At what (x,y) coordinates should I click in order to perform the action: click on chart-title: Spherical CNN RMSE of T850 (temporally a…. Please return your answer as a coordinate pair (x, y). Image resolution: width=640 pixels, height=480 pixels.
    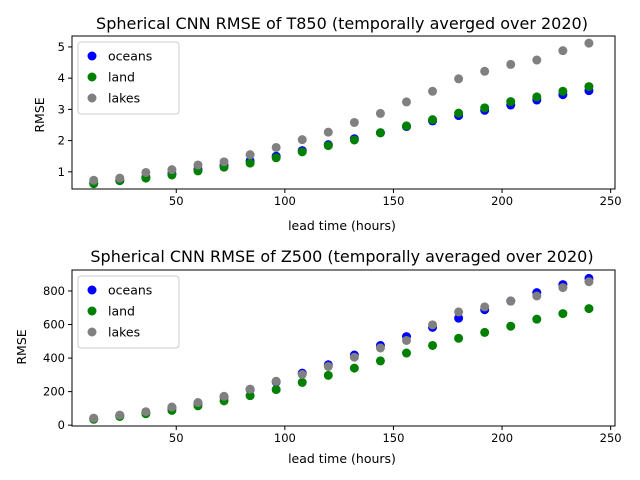
    Looking at the image, I should click on (342, 23).